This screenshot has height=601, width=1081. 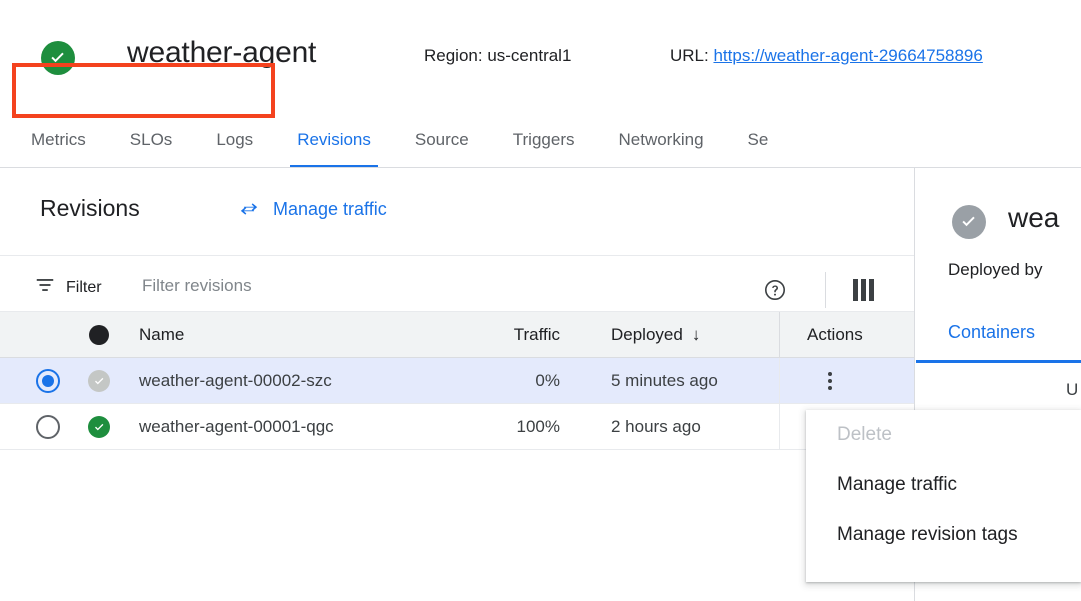 What do you see at coordinates (864, 434) in the screenshot?
I see `menu-item-label: Delete` at bounding box center [864, 434].